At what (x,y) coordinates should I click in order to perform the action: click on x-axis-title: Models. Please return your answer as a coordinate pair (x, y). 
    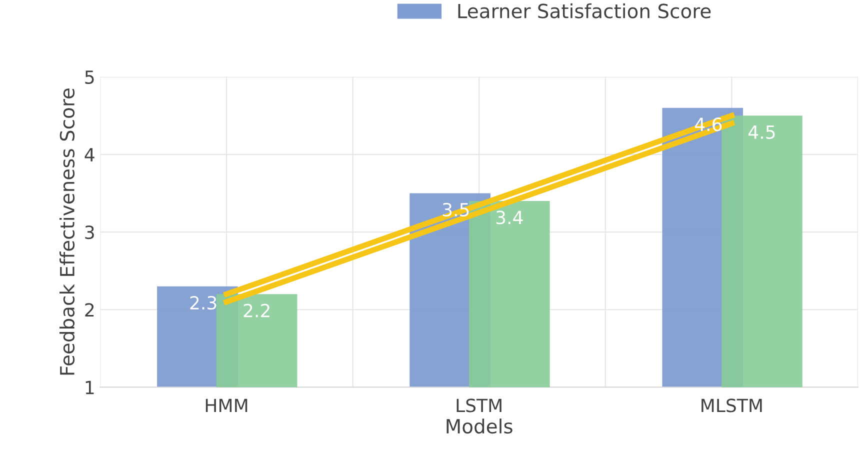
    Looking at the image, I should click on (479, 426).